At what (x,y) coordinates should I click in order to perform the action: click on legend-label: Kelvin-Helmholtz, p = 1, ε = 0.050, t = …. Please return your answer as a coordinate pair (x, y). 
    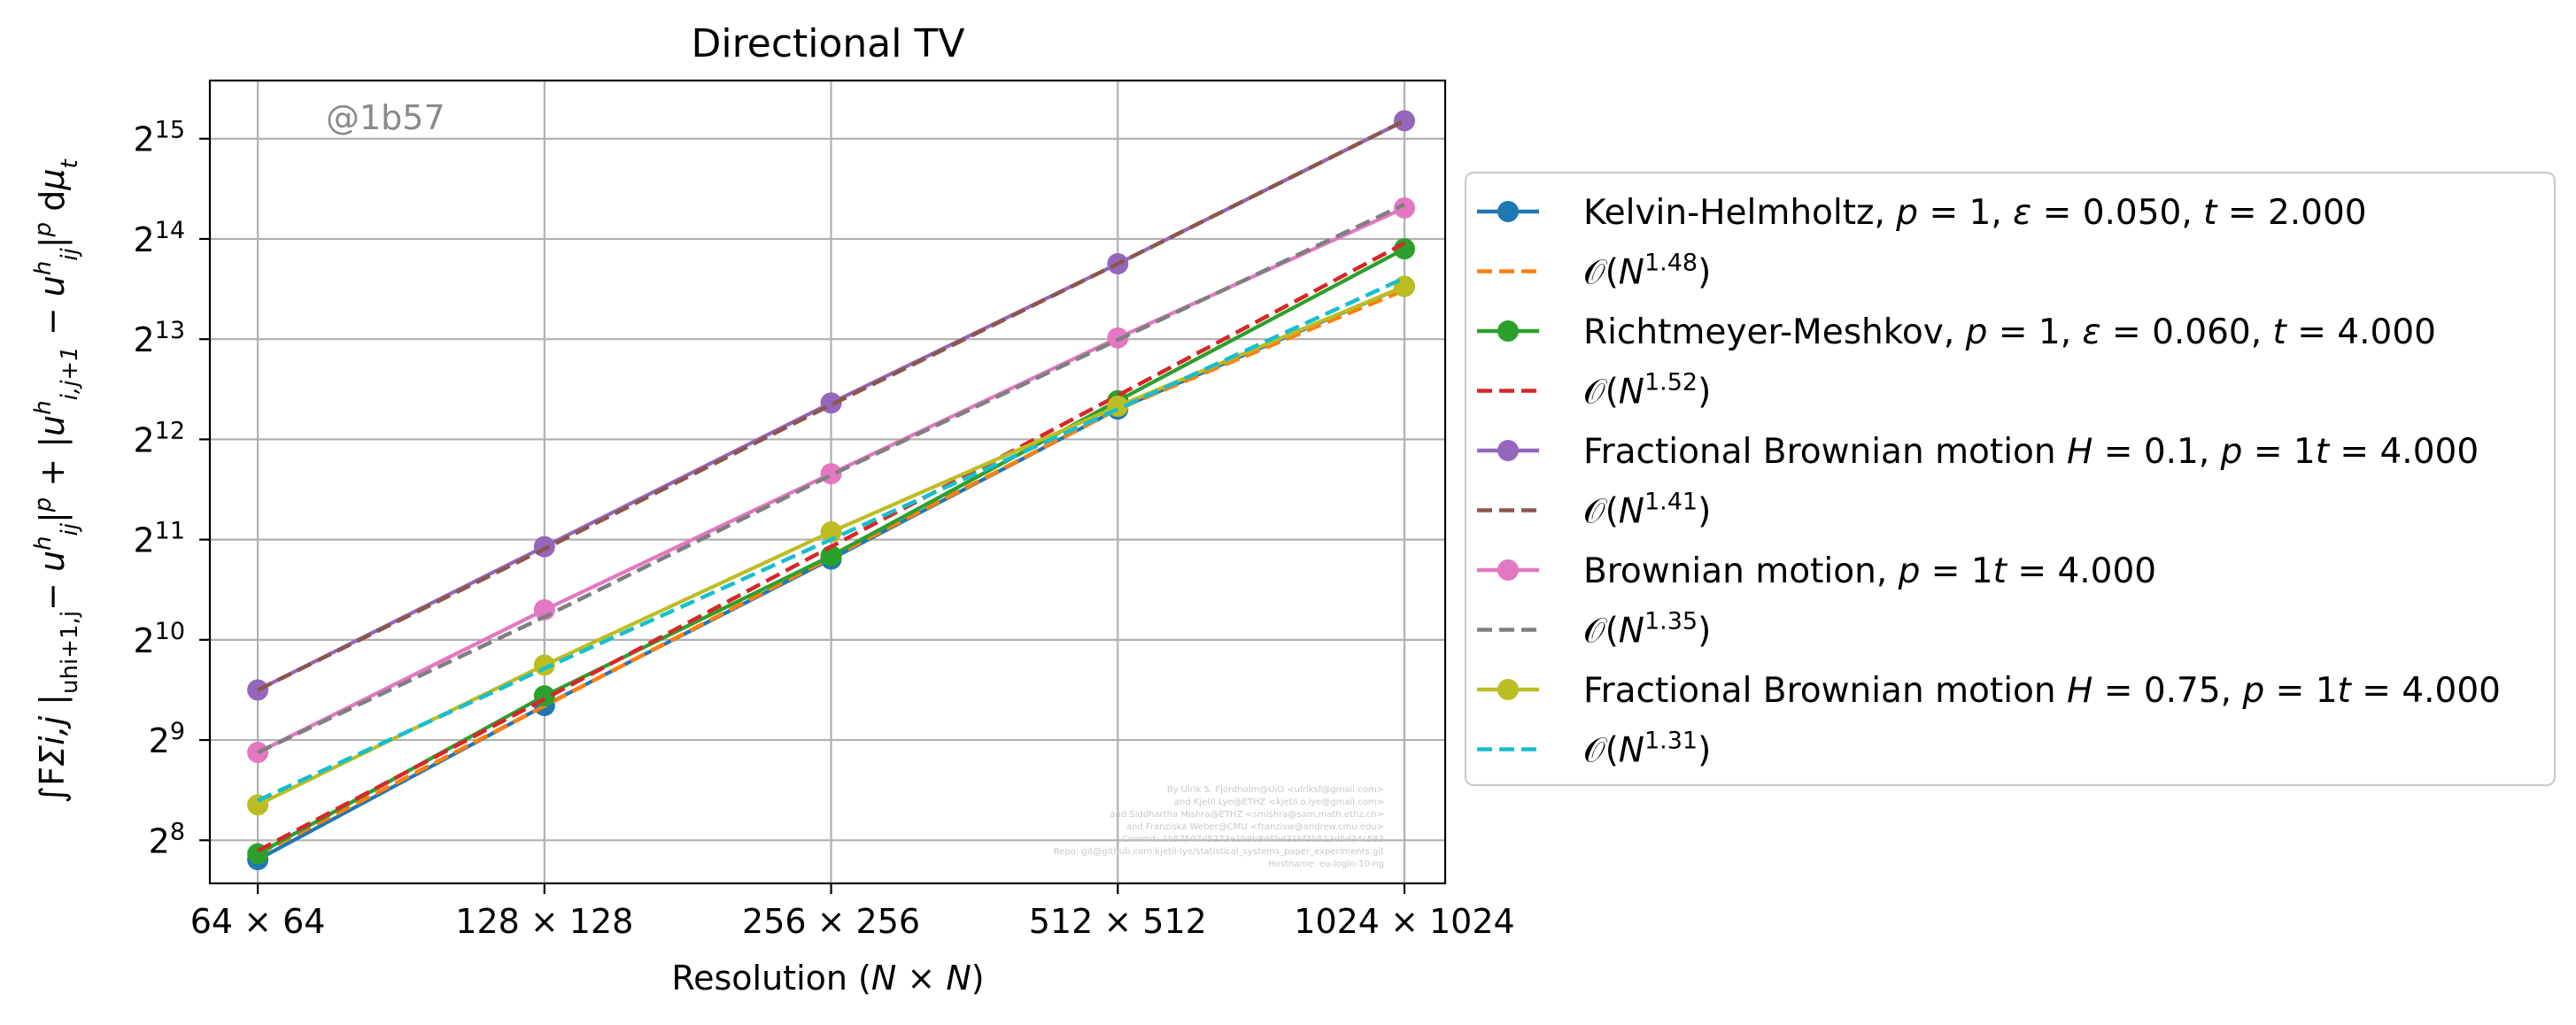
    Looking at the image, I should click on (1975, 213).